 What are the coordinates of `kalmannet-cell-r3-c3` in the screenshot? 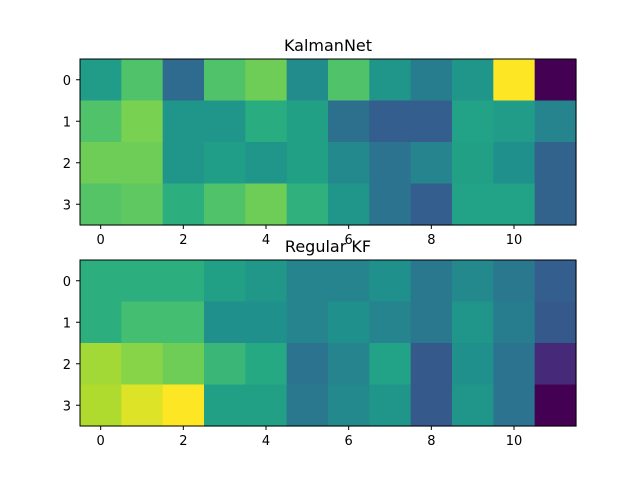 It's located at (225, 204).